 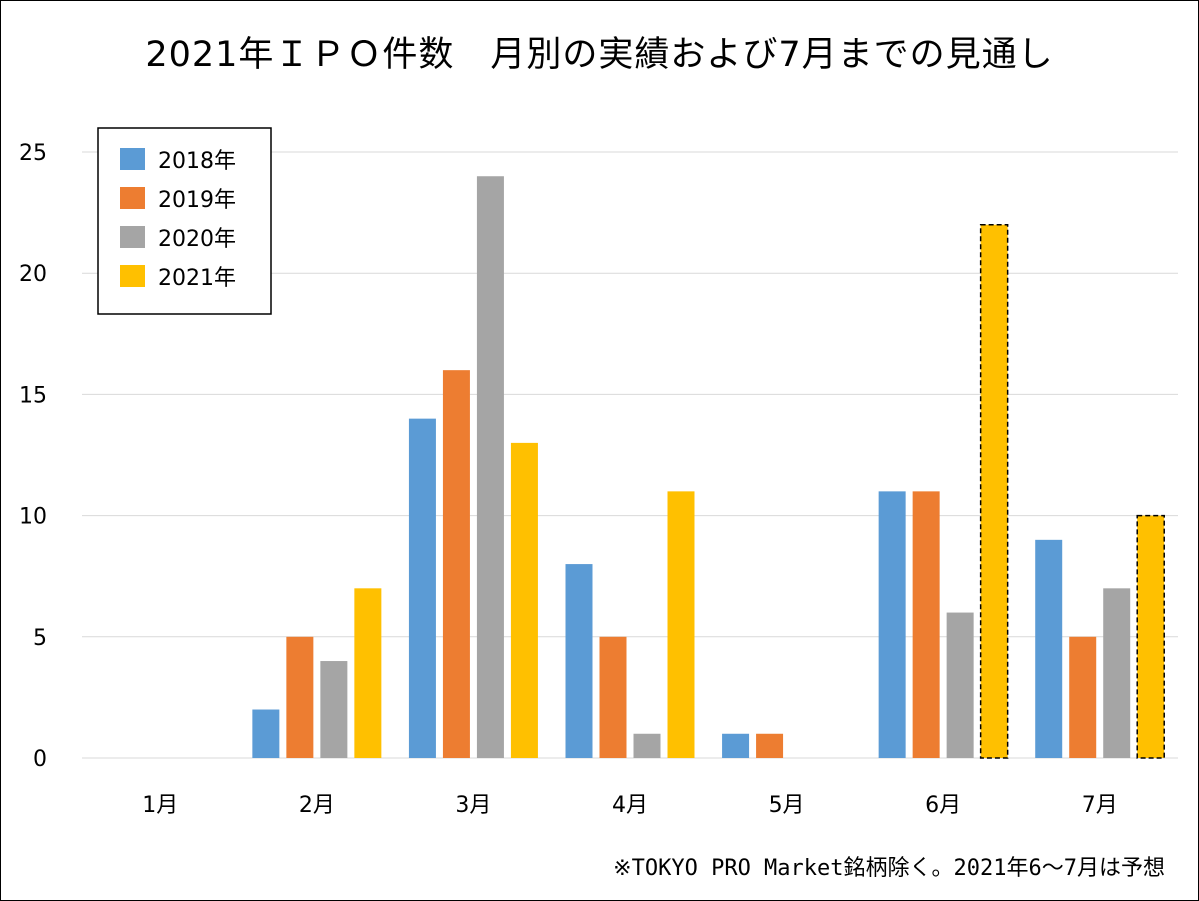 What do you see at coordinates (197, 161) in the screenshot?
I see `legend-label: 2018年` at bounding box center [197, 161].